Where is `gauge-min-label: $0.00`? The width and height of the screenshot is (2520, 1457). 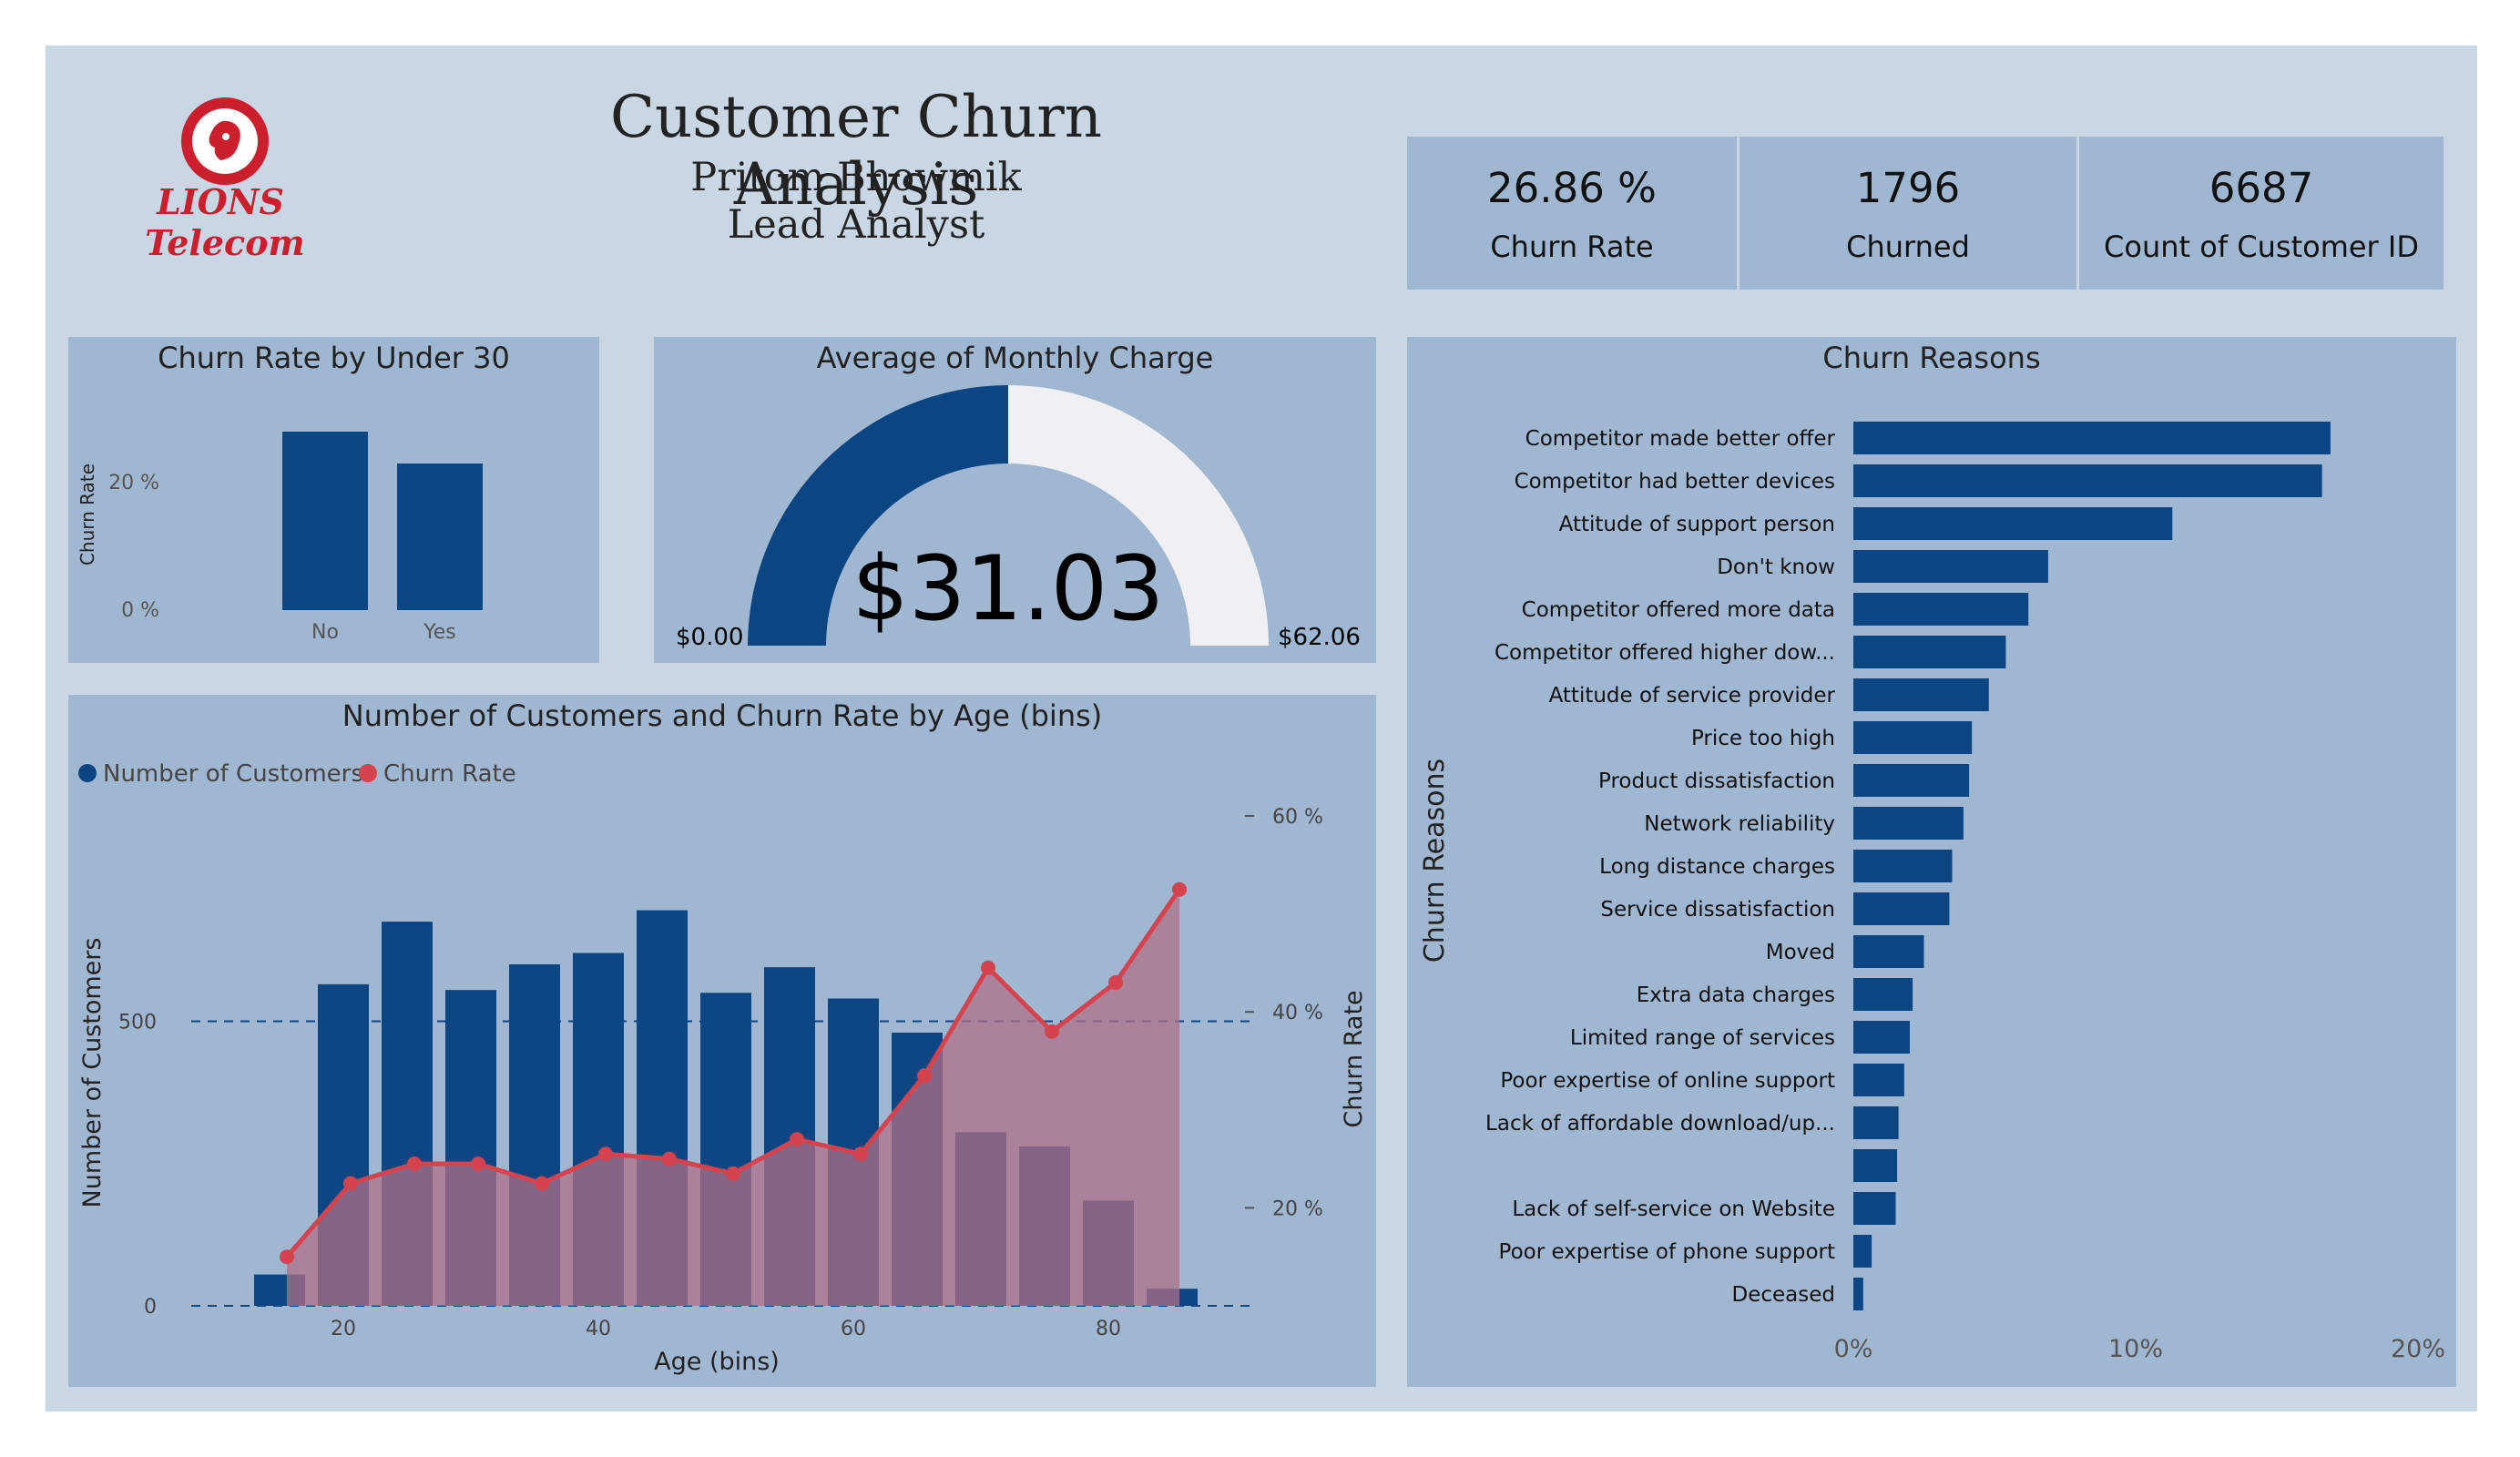 gauge-min-label: $0.00 is located at coordinates (709, 638).